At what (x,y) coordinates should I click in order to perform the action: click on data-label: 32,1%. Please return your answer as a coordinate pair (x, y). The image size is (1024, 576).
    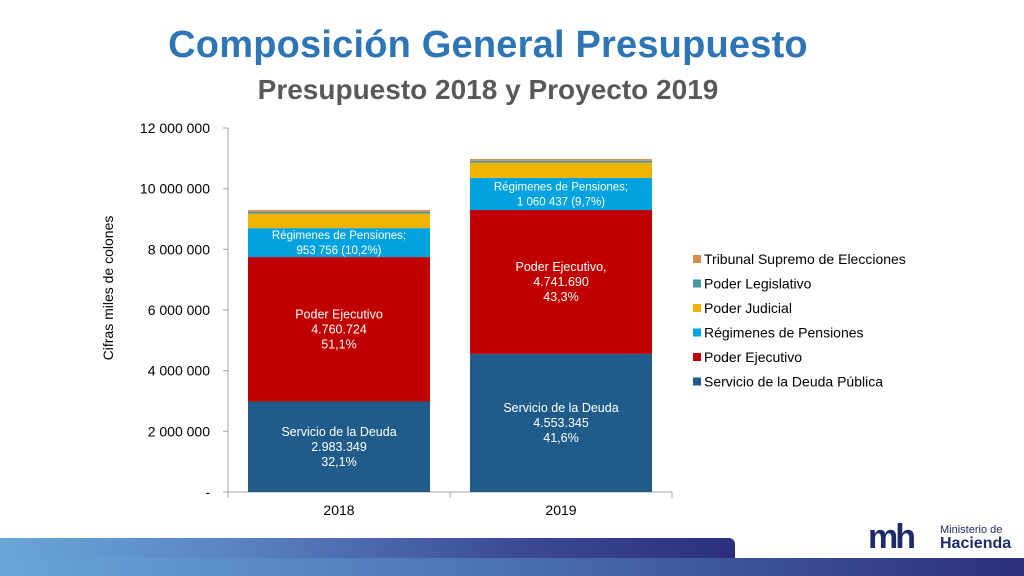
    Looking at the image, I should click on (338, 462).